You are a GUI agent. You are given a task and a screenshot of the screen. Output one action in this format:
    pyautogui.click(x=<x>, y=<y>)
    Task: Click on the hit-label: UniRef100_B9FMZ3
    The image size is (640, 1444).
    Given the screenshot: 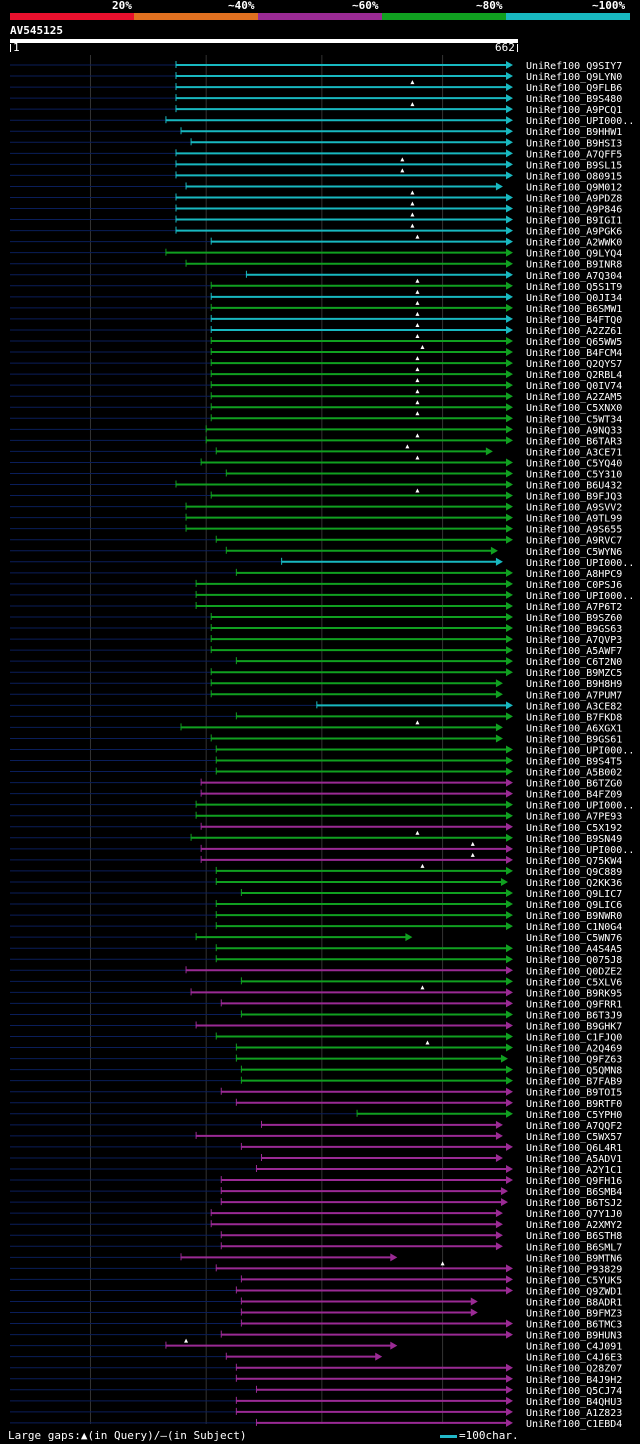 What is the action you would take?
    pyautogui.click(x=574, y=1314)
    